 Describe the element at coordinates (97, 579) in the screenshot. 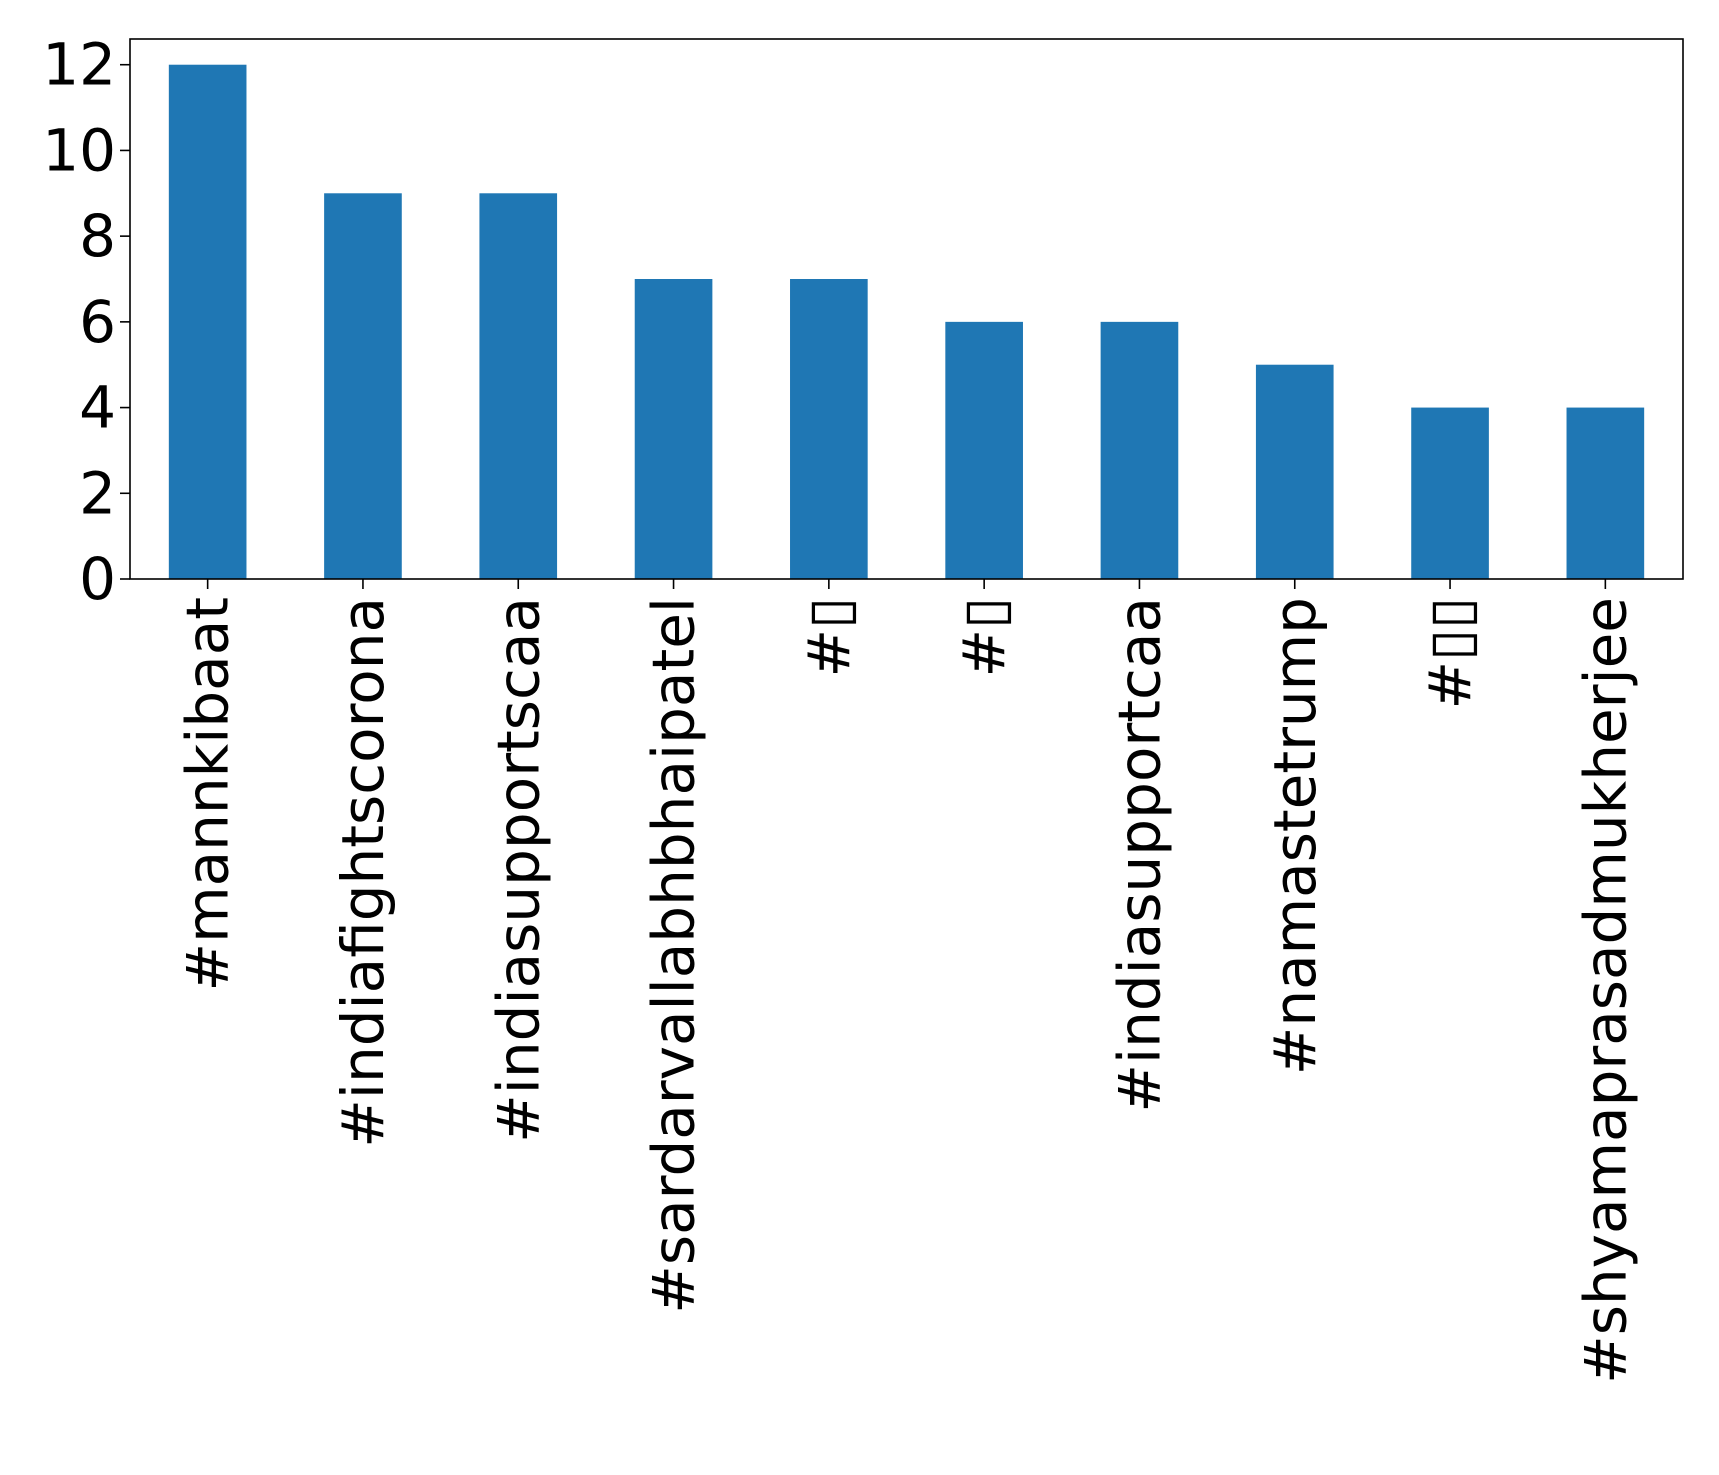

I see `y-tick-label: 0` at that location.